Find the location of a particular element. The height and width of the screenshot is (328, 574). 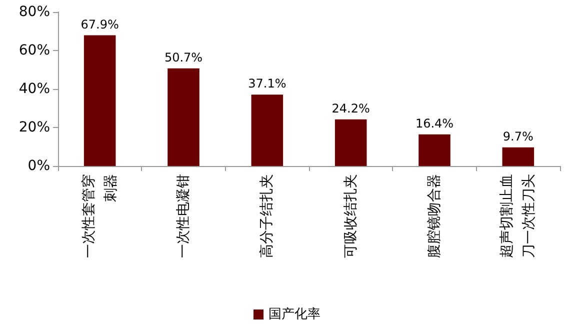

data-label: 16.4% is located at coordinates (434, 123).